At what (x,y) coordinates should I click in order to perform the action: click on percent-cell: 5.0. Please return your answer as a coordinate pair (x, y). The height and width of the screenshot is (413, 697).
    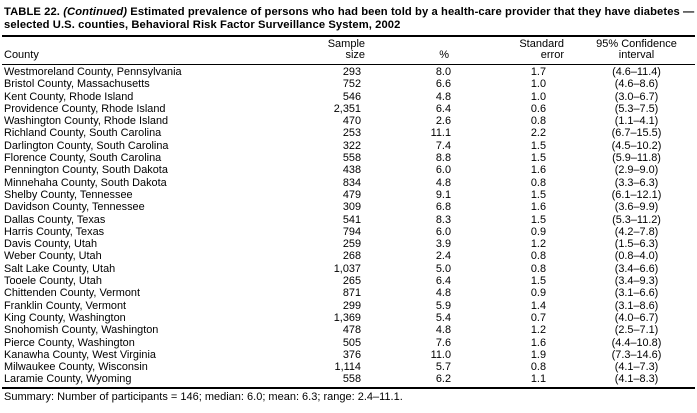
    Looking at the image, I should click on (443, 268).